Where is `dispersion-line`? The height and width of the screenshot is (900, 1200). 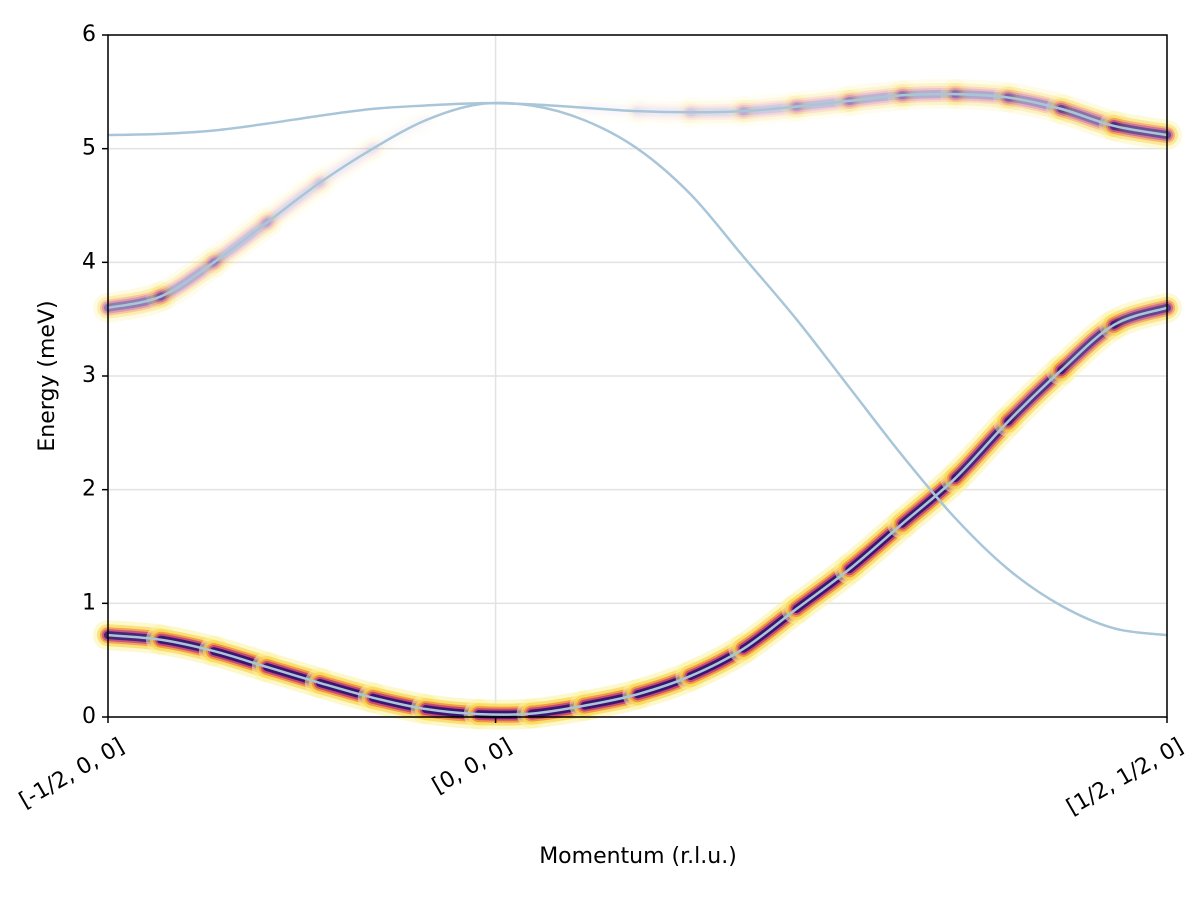 dispersion-line is located at coordinates (637, 114).